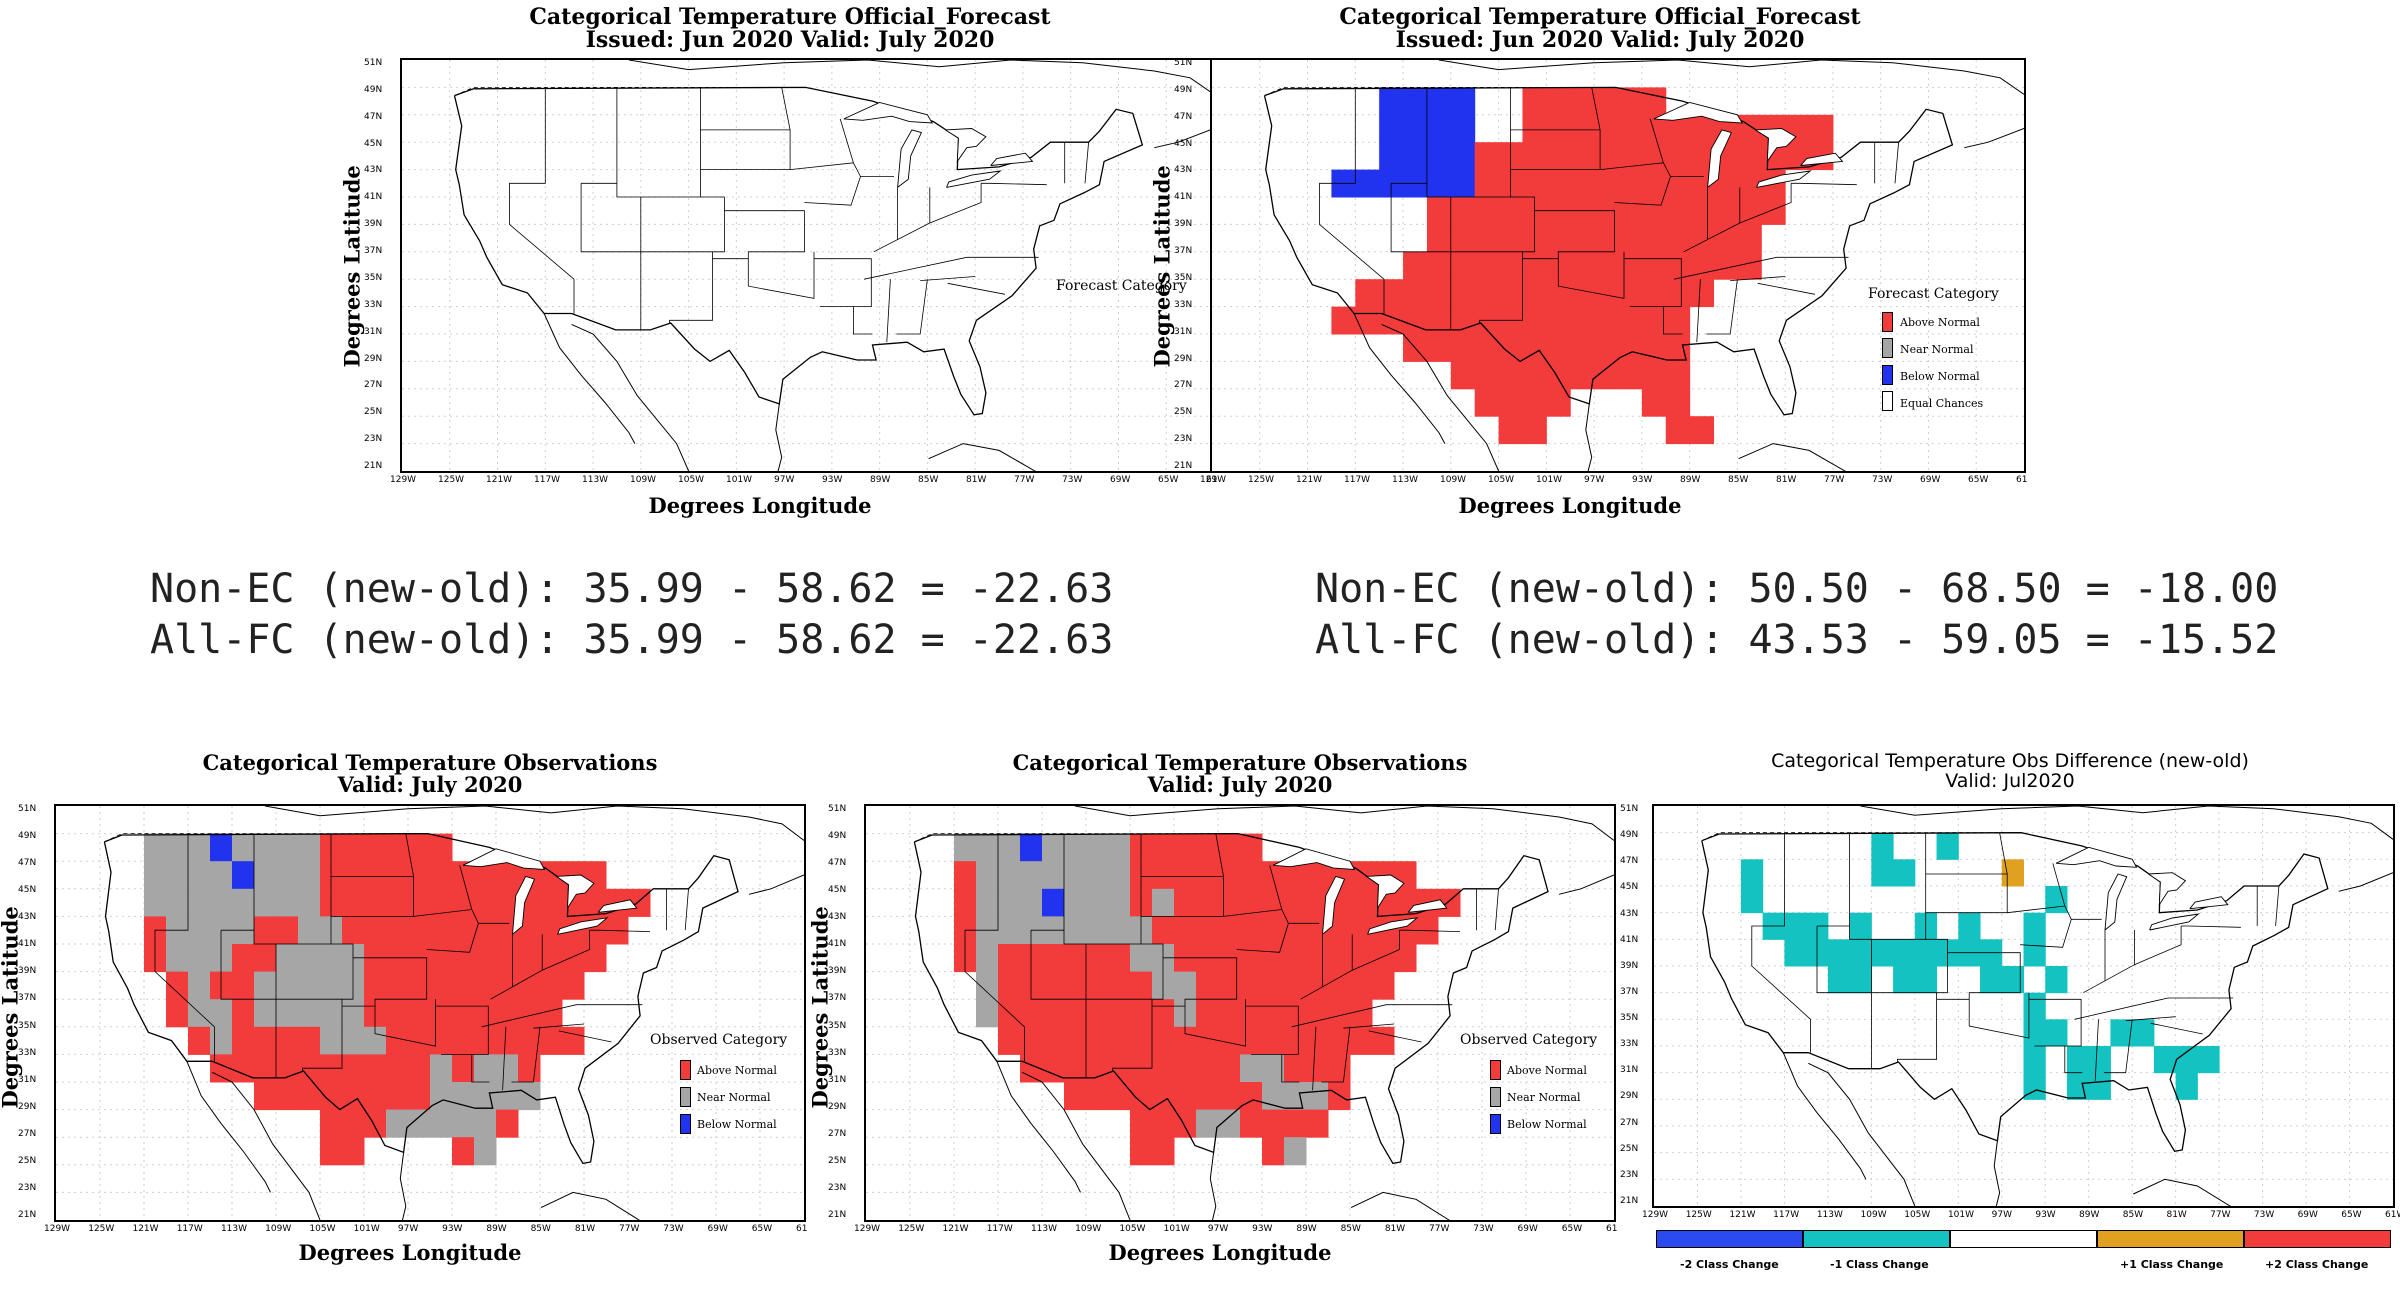 The height and width of the screenshot is (1306, 2400). What do you see at coordinates (1240, 785) in the screenshot?
I see `title-line-2: Valid: July 2020` at bounding box center [1240, 785].